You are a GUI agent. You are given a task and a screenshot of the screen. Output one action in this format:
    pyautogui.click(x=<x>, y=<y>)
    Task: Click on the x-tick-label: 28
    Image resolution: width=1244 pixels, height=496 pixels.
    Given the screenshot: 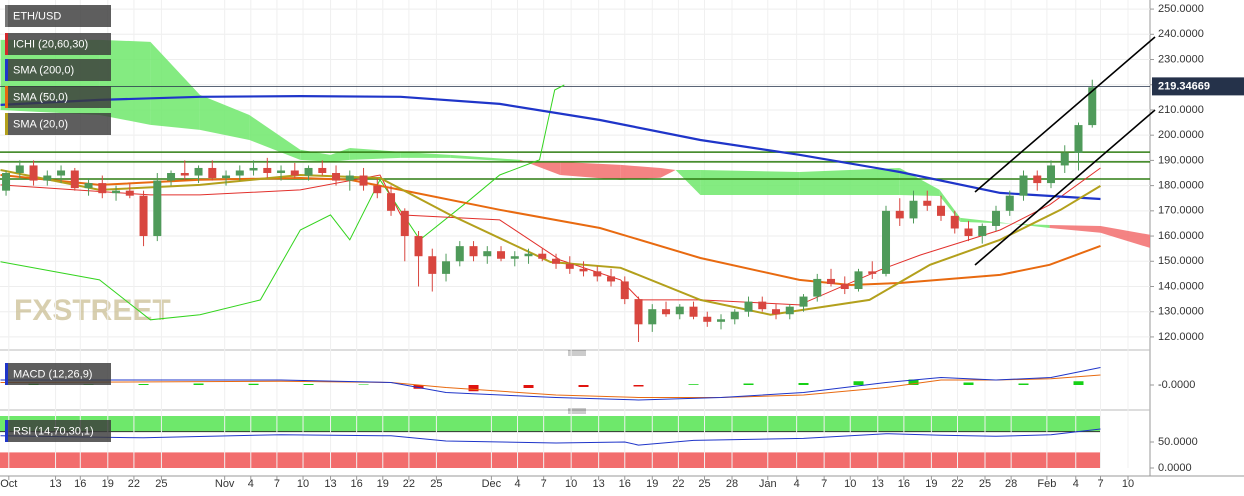 What is the action you would take?
    pyautogui.click(x=732, y=484)
    